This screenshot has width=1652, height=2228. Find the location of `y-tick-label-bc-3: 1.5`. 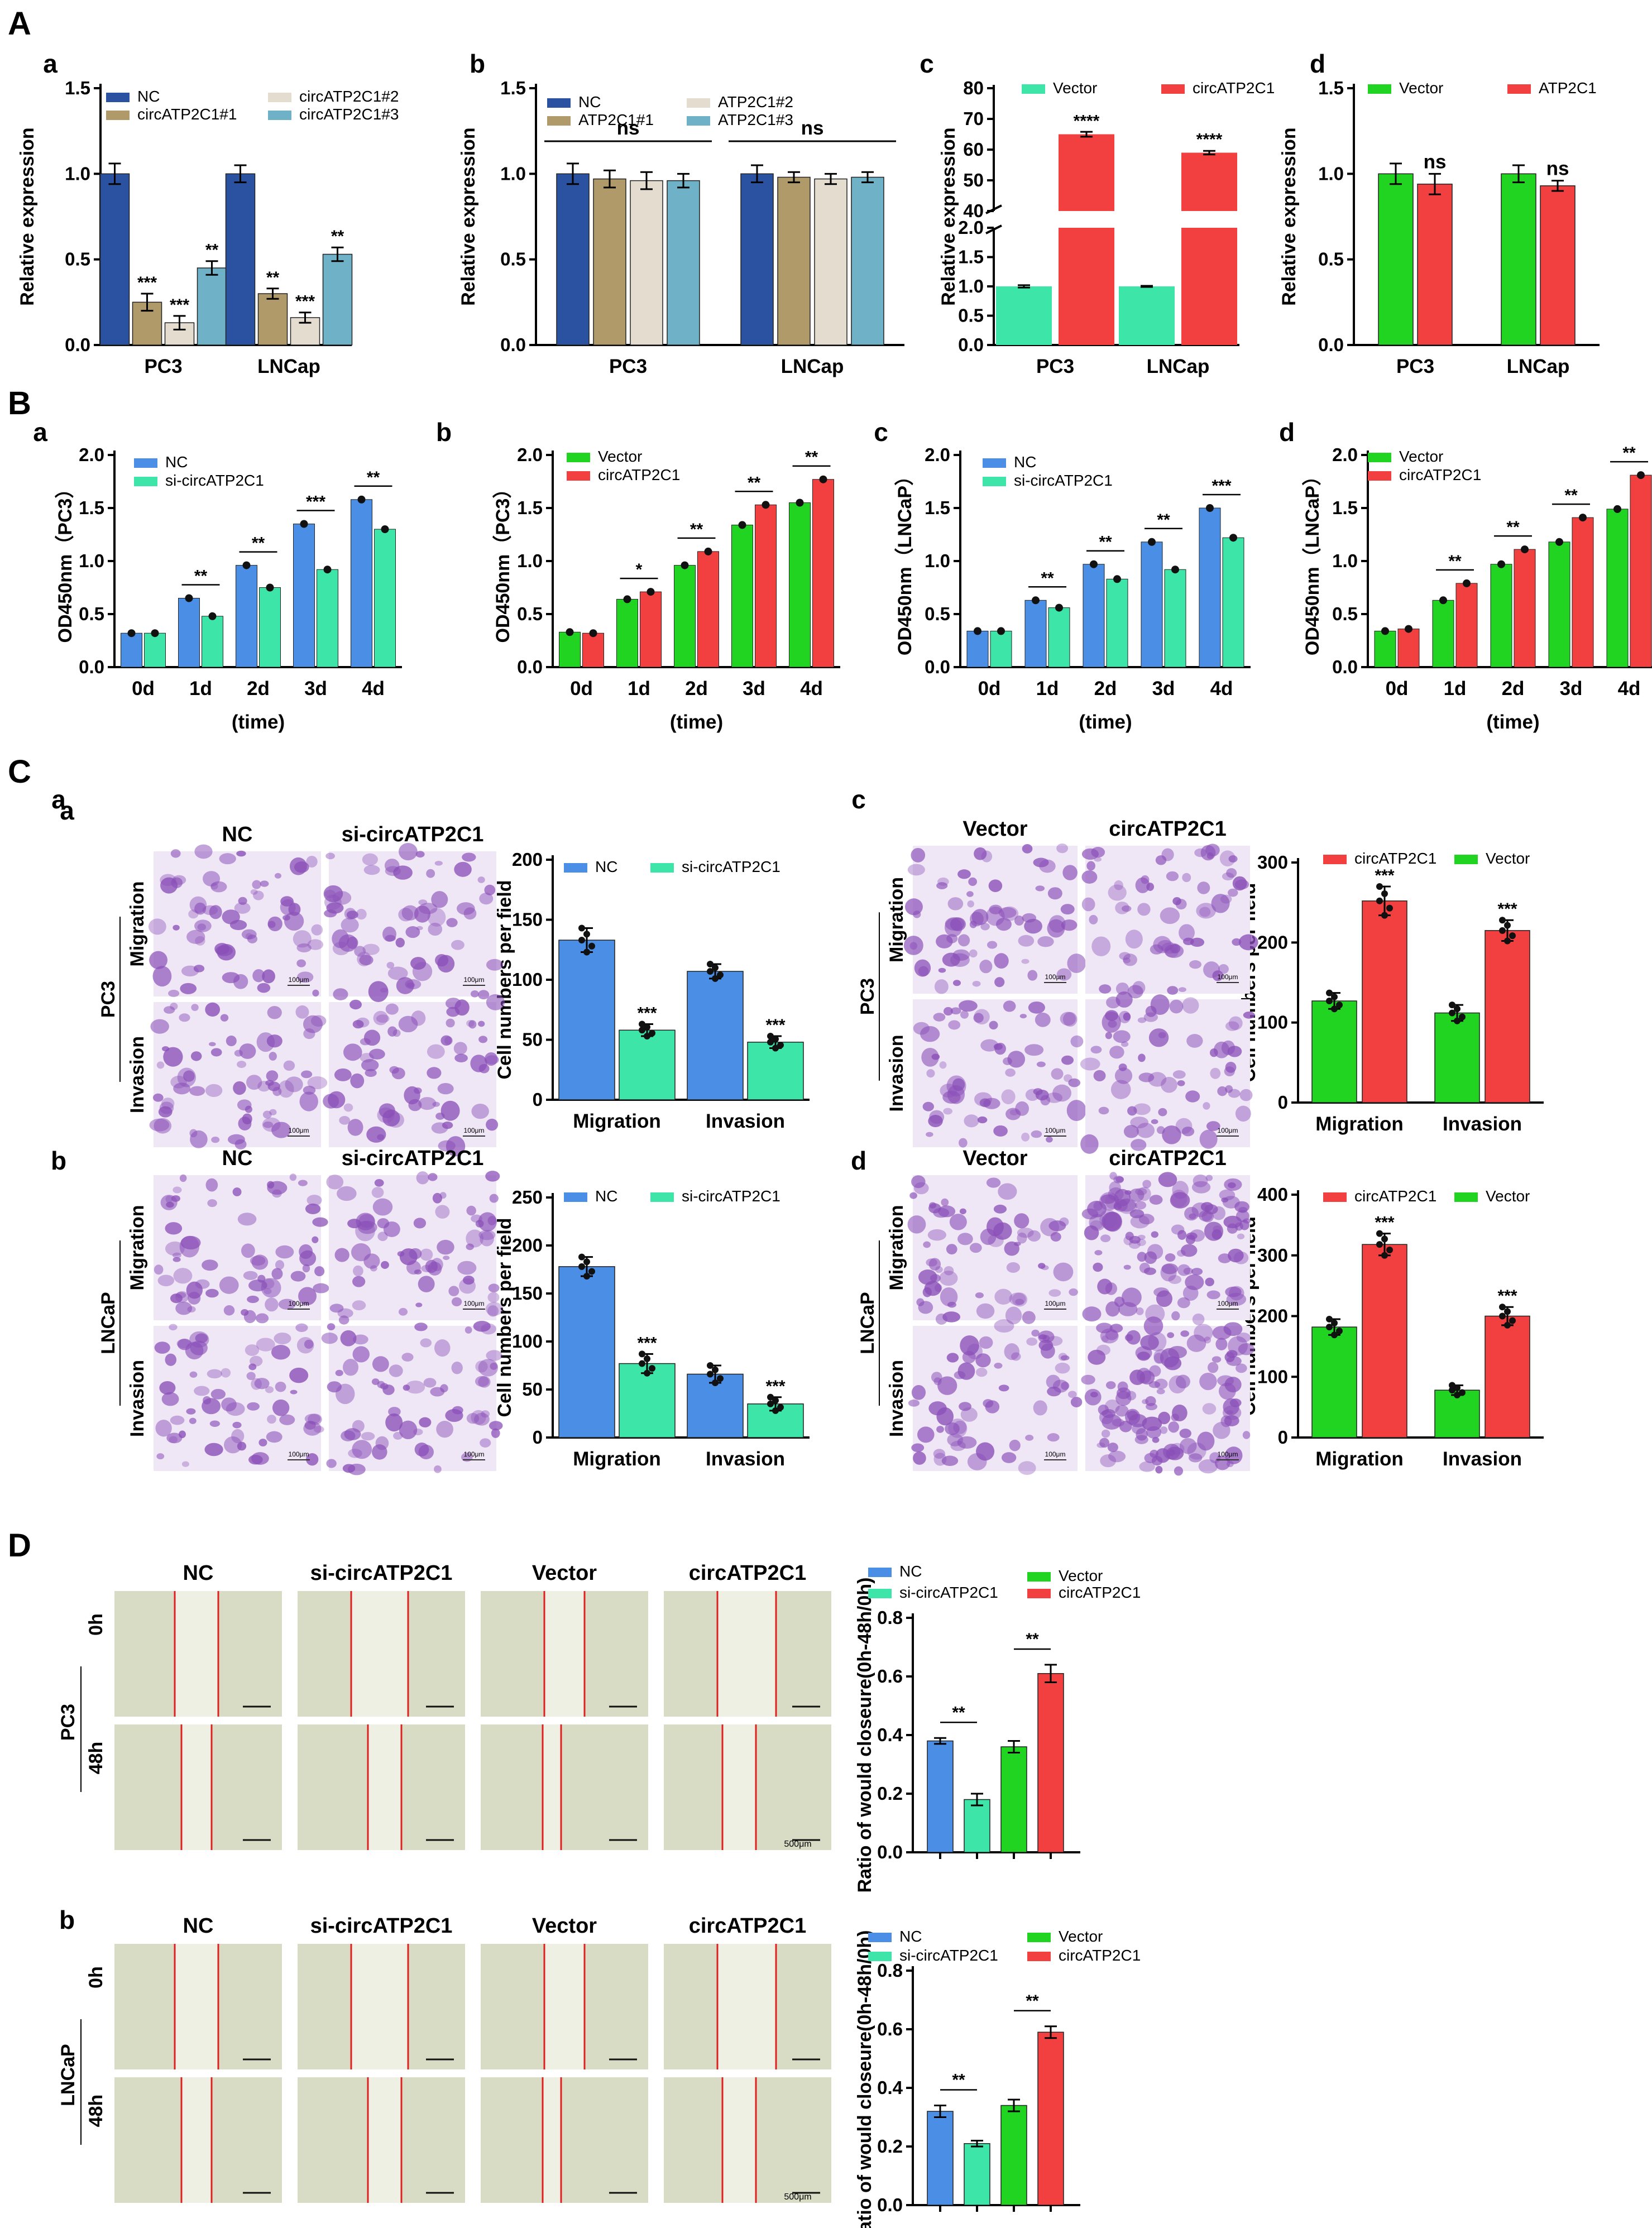

y-tick-label-bc-3: 1.5 is located at coordinates (937, 507).